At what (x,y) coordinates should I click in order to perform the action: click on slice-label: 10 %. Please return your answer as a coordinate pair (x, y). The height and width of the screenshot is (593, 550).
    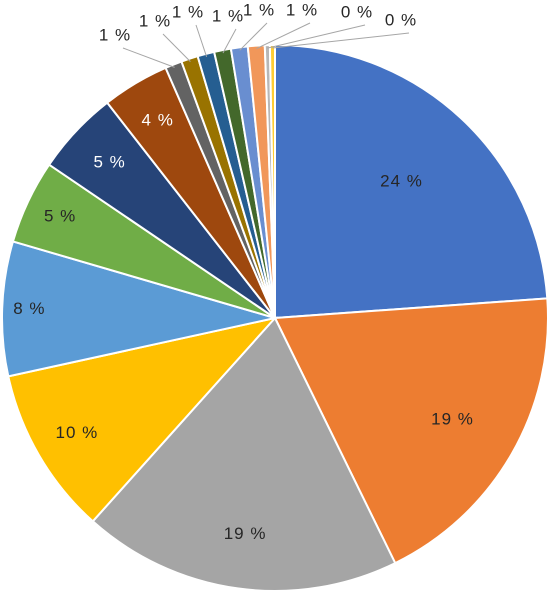
    Looking at the image, I should click on (77, 432).